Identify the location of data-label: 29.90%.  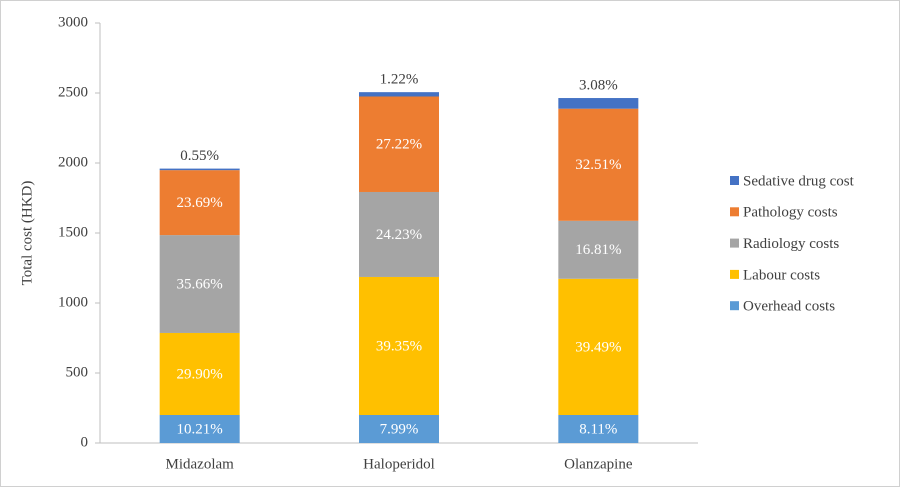
(200, 374).